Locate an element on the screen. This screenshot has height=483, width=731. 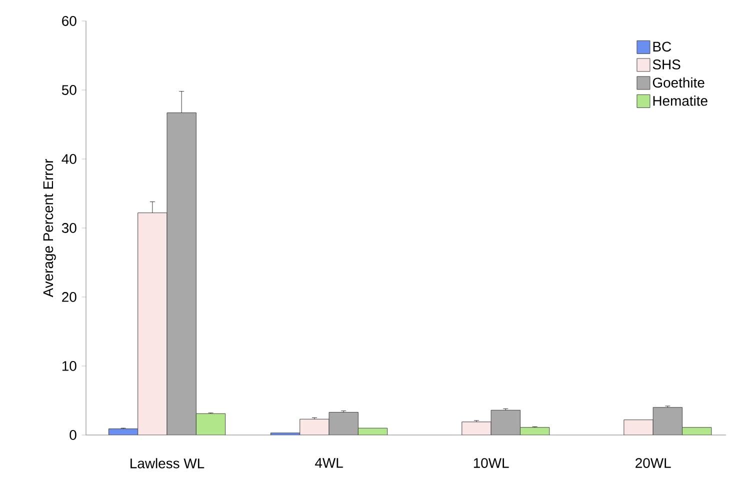
x-tick-label: 20WL is located at coordinates (653, 463).